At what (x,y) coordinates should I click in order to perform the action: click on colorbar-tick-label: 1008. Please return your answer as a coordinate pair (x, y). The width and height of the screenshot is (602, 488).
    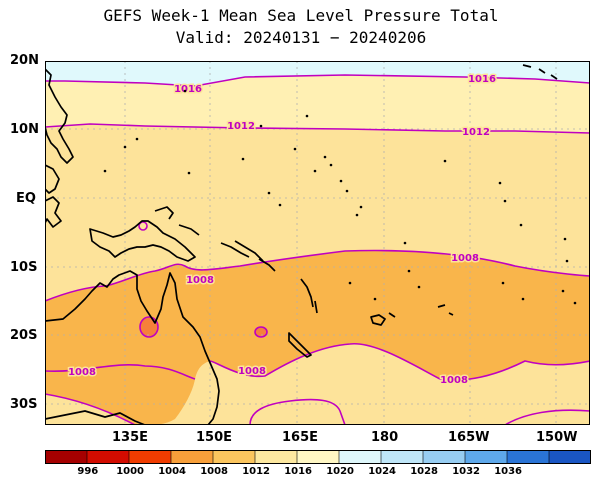
    Looking at the image, I should click on (214, 471).